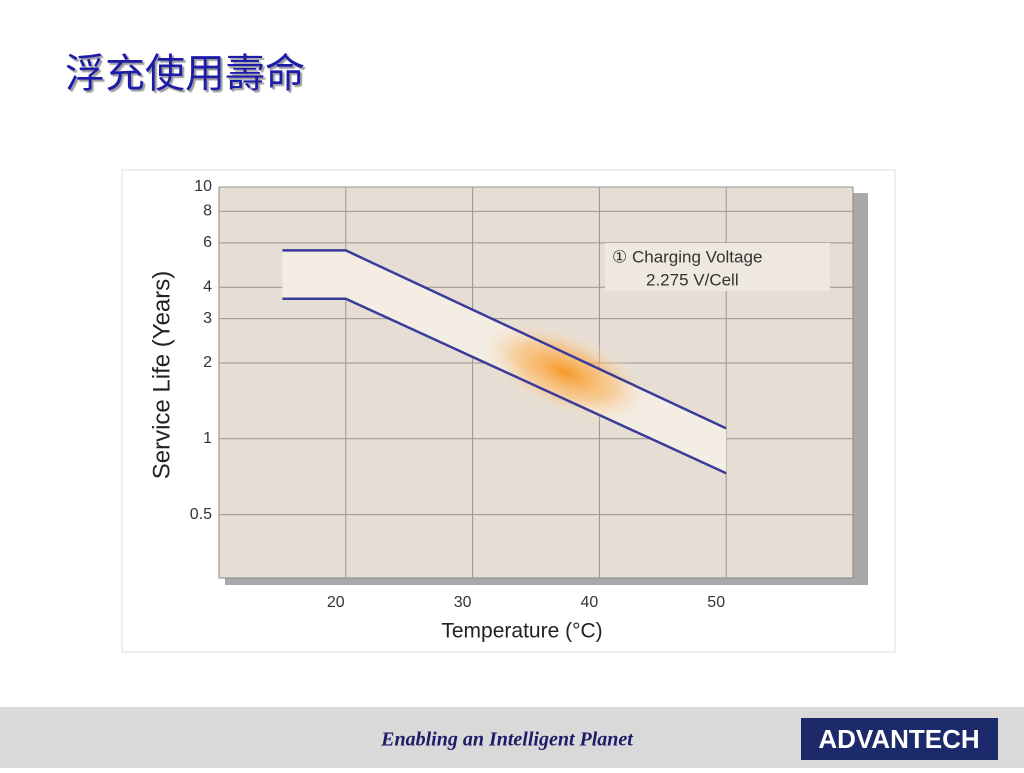 The height and width of the screenshot is (773, 1024). I want to click on x-axis-label: Temperature (°C), so click(521, 631).